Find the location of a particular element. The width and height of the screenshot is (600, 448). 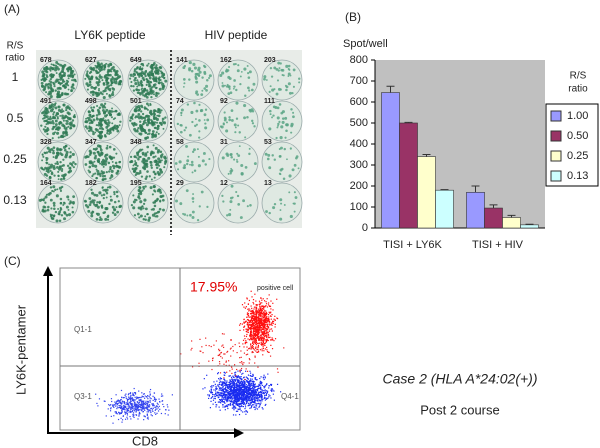

y-tick-label: 200 is located at coordinates (359, 186).